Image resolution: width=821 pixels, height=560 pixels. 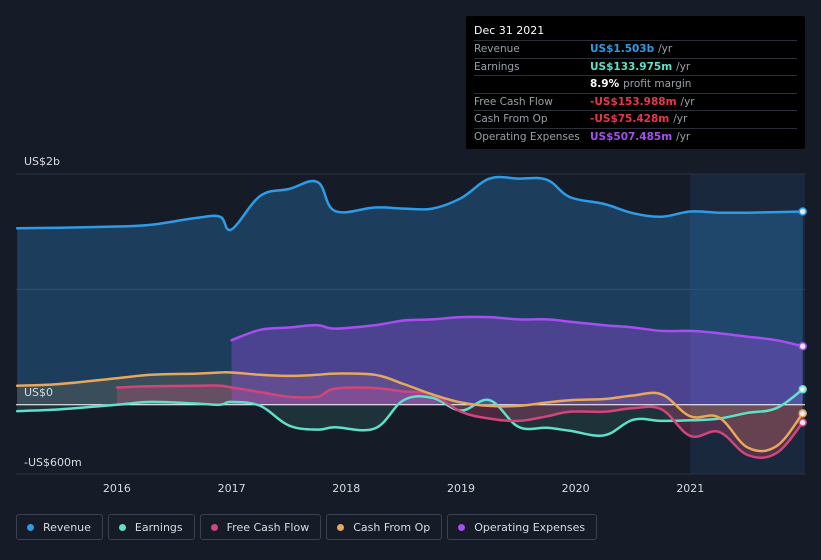 I want to click on x-tick-label: 2018, so click(x=346, y=488).